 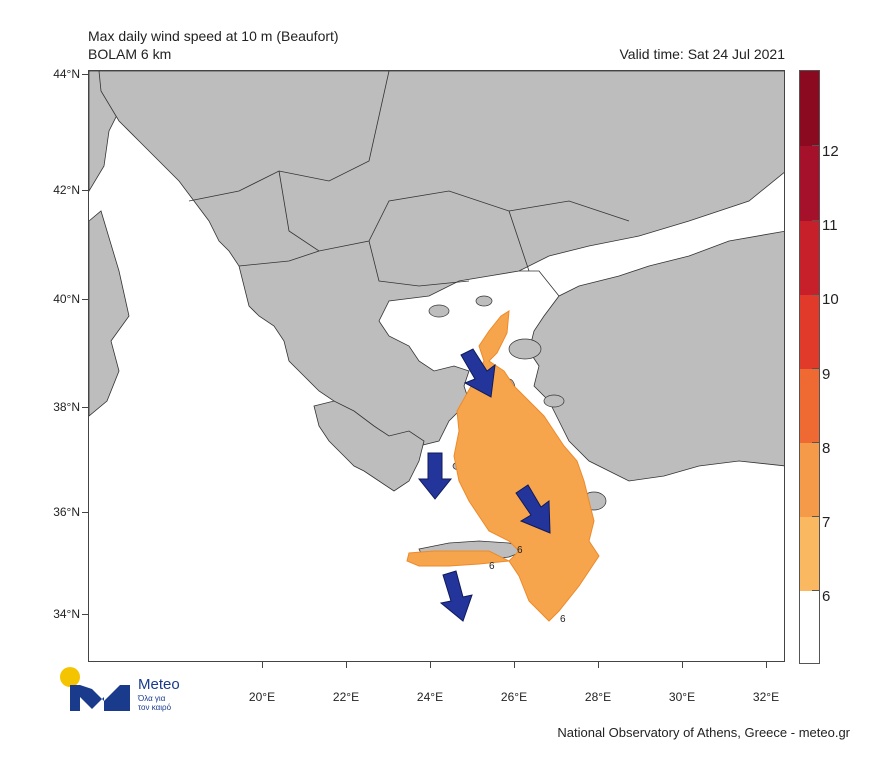 What do you see at coordinates (826, 448) in the screenshot?
I see `colorbar-label: 8` at bounding box center [826, 448].